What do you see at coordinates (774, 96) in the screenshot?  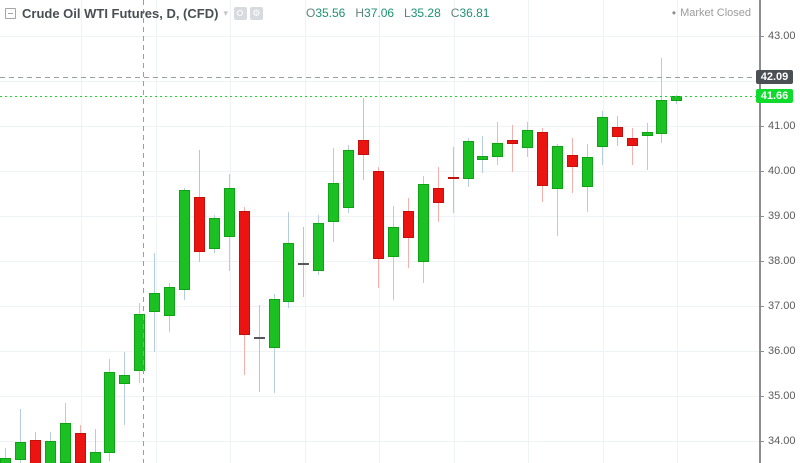 I see `last-price-badge: 41.66` at bounding box center [774, 96].